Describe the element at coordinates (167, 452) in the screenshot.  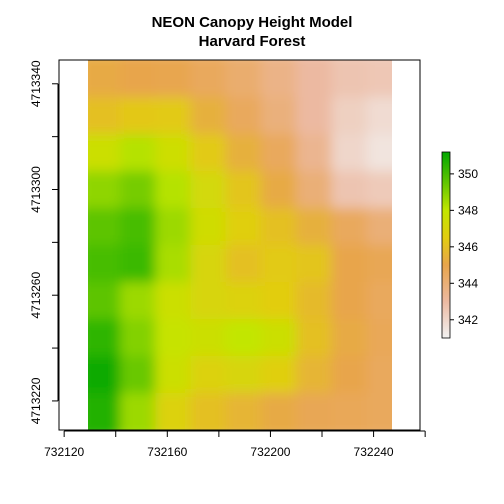
I see `x-tick-label: 732160` at that location.